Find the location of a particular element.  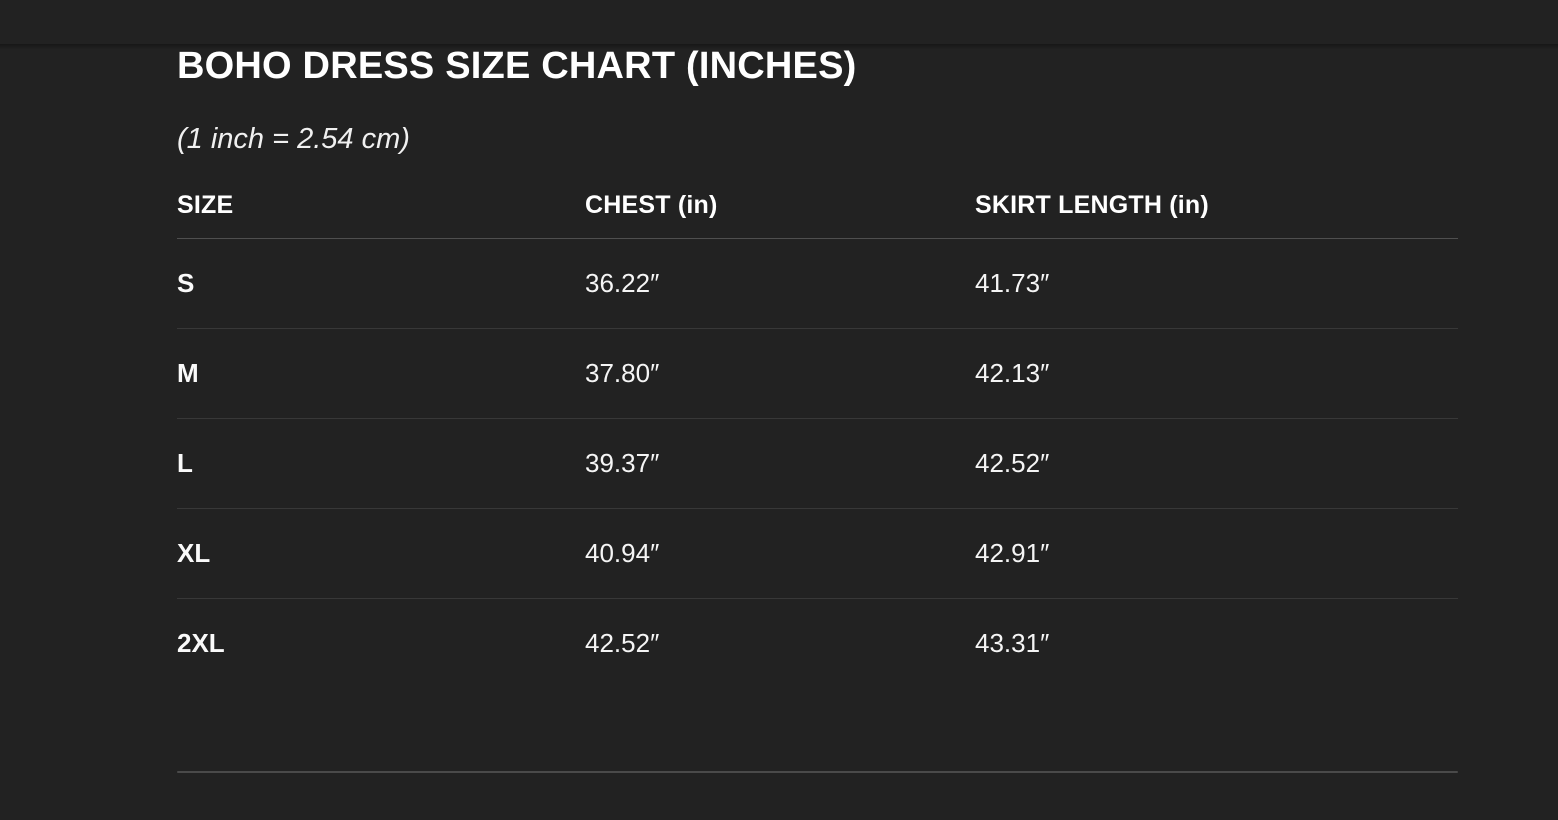

table-row: S 36.22″ 41.73″ is located at coordinates (817, 283).